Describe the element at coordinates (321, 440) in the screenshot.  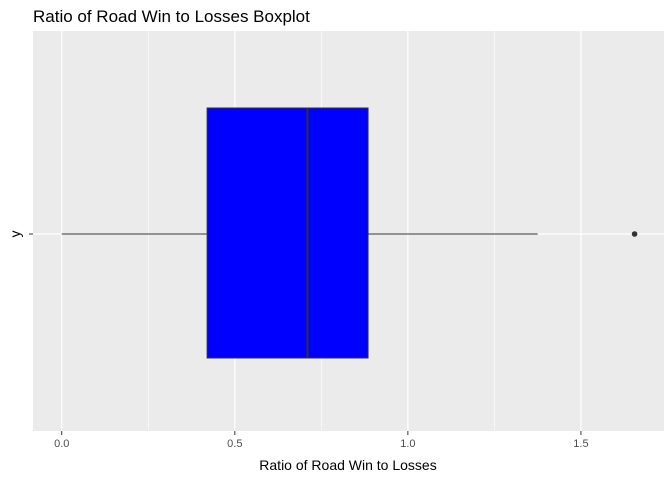
I see `x-axis-ticks: 0.0 0.5 1.0 1.5` at that location.